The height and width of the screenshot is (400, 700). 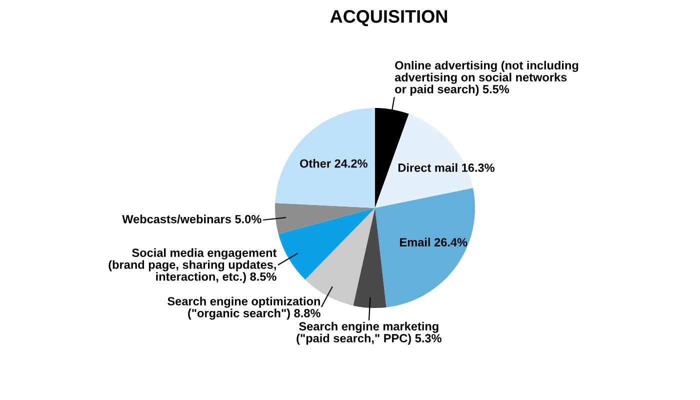 I want to click on slice-label: Search engine marketing ("paid search," PPC) 5.3%, so click(x=369, y=333).